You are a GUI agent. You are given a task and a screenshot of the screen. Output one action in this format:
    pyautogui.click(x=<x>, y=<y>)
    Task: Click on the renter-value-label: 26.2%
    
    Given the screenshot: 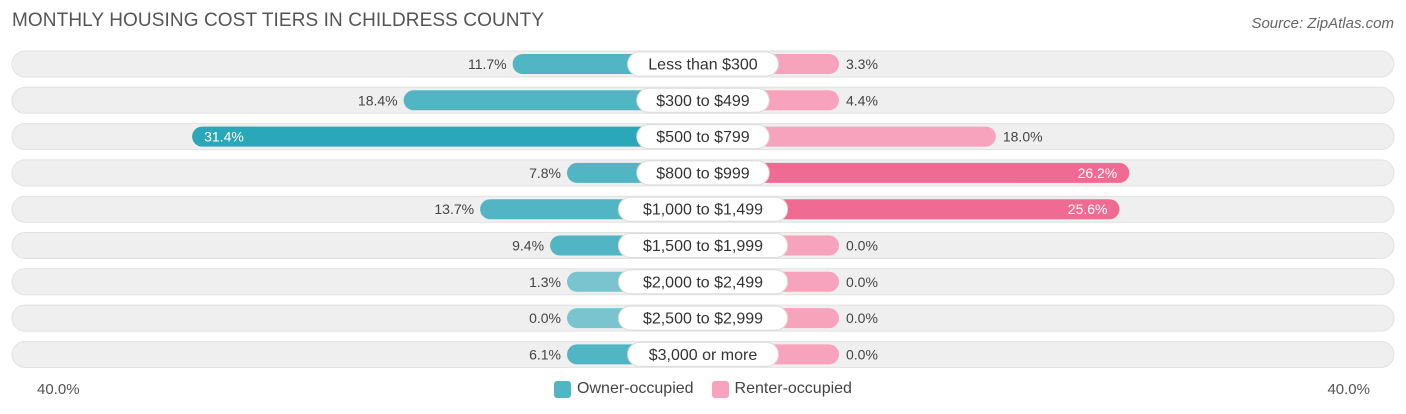 What is the action you would take?
    pyautogui.click(x=1098, y=173)
    